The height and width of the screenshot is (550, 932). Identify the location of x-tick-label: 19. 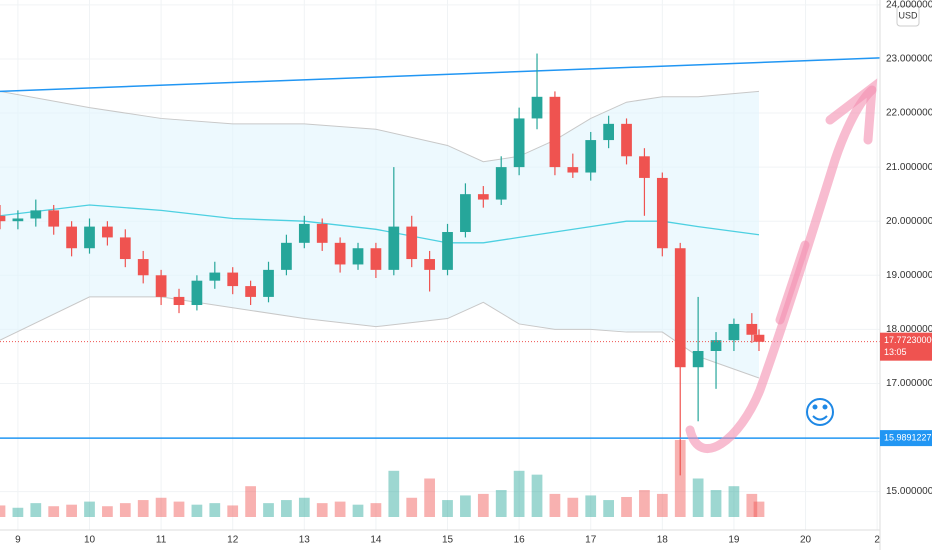
(734, 540).